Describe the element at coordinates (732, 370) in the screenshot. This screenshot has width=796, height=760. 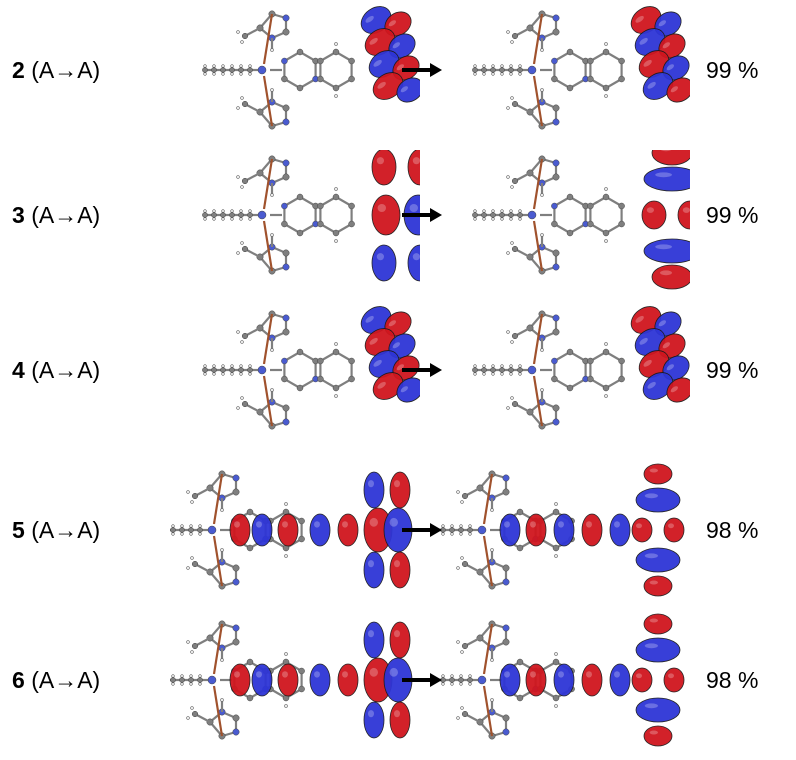
I see `transition-percentage: 99 %` at that location.